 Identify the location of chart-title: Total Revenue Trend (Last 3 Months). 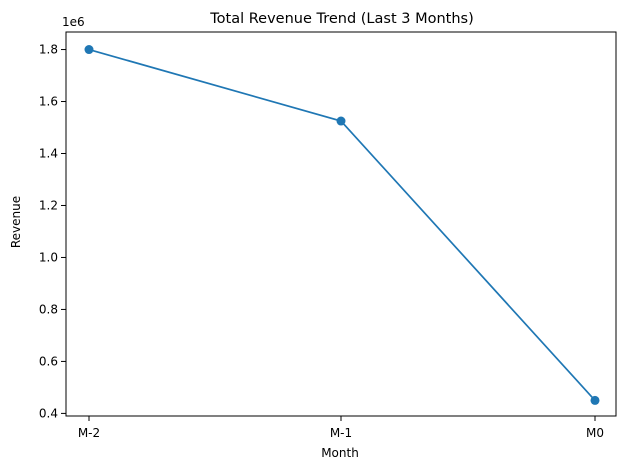
(341, 19).